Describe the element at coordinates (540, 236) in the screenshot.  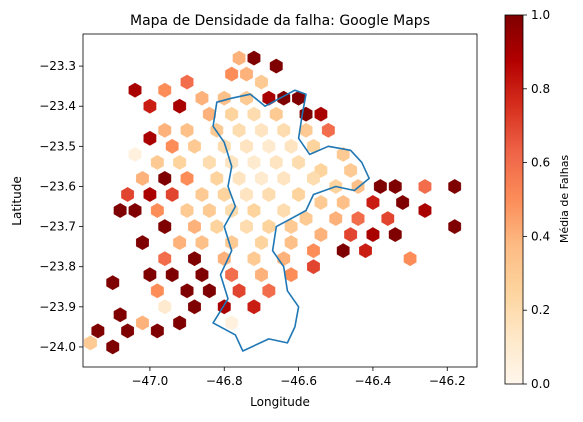
I see `colorbar-tick-label: 0.4` at that location.